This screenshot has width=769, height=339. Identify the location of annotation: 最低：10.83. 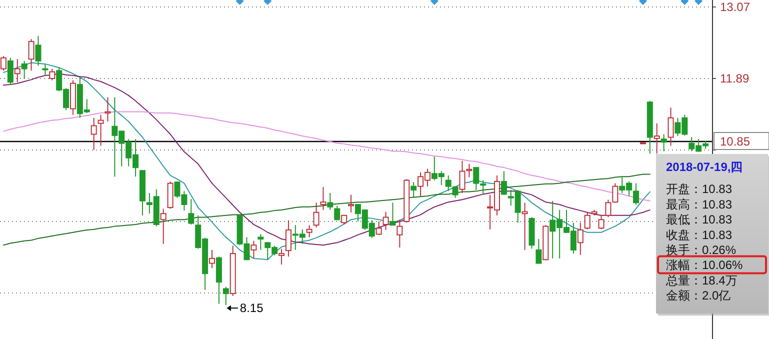
(699, 219).